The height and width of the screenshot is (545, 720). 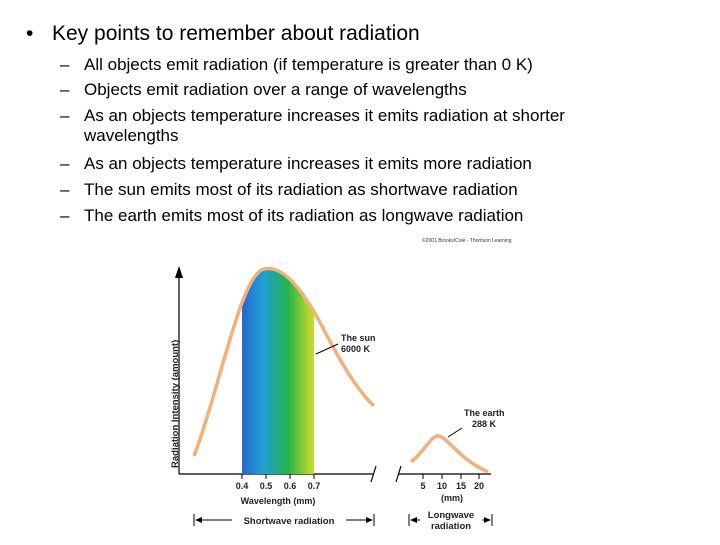 What do you see at coordinates (422, 486) in the screenshot?
I see `x-tick-label: 5` at bounding box center [422, 486].